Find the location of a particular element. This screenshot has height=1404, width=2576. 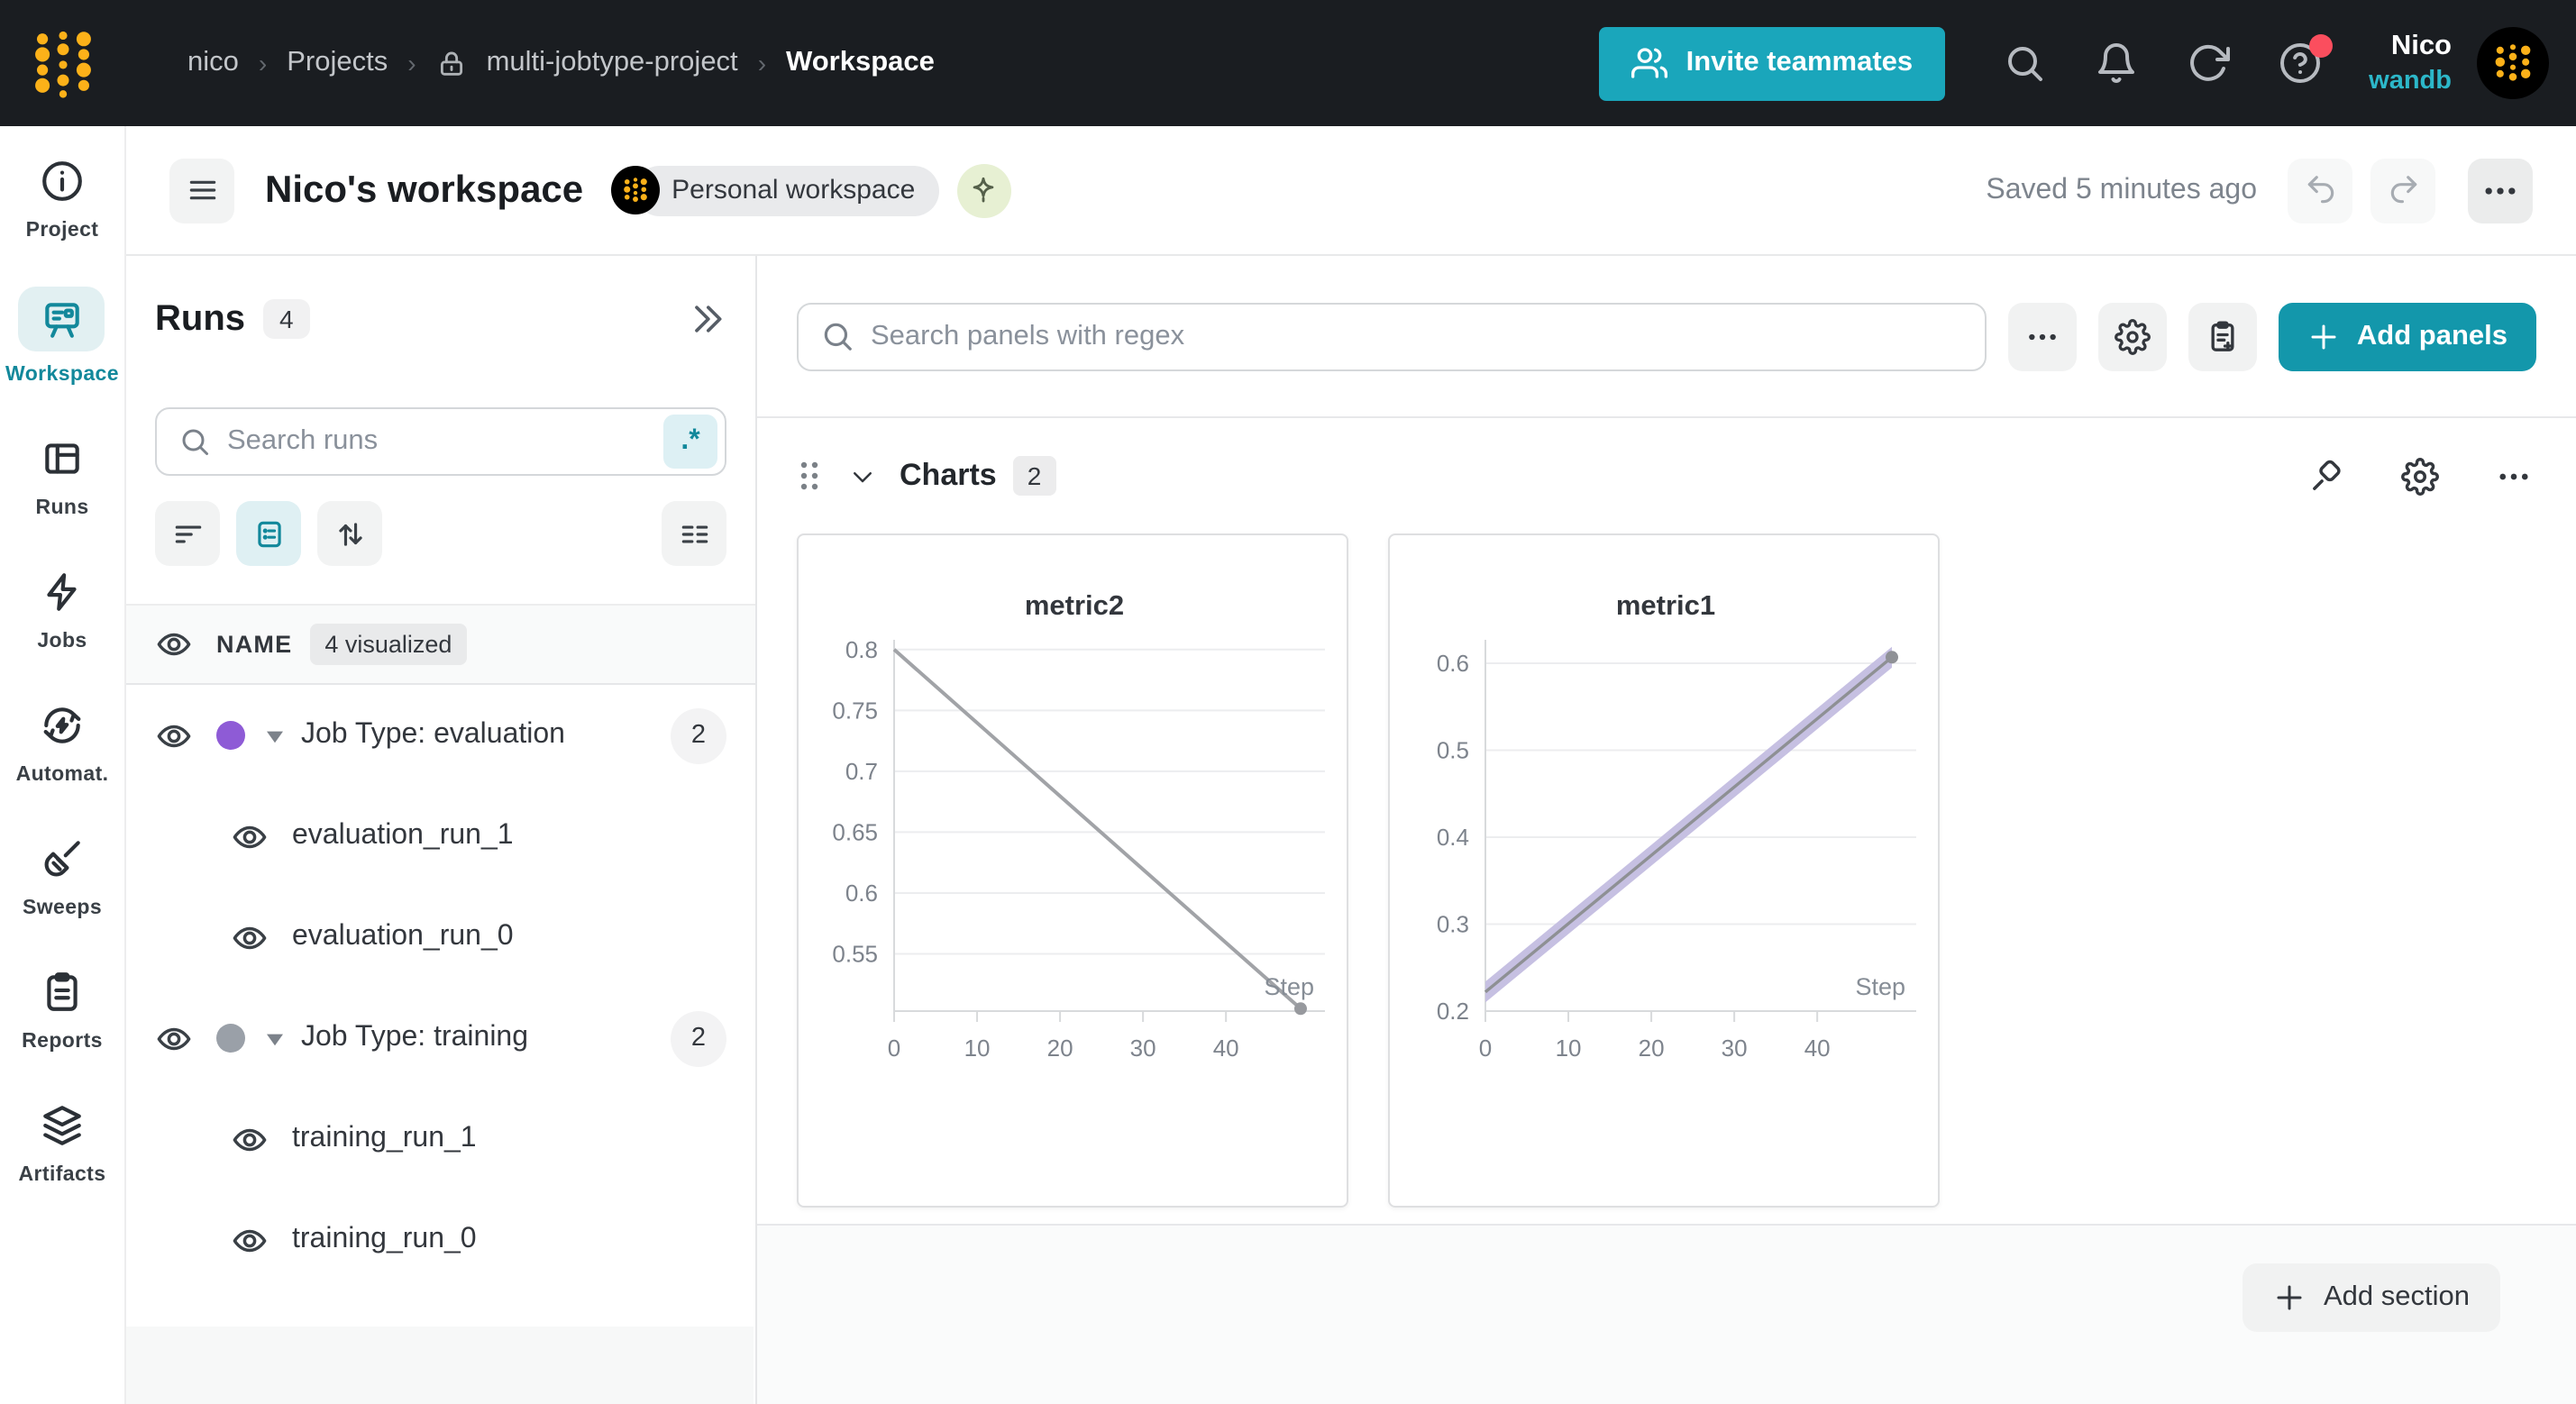

run-name: evaluation_run_0 is located at coordinates (403, 936).